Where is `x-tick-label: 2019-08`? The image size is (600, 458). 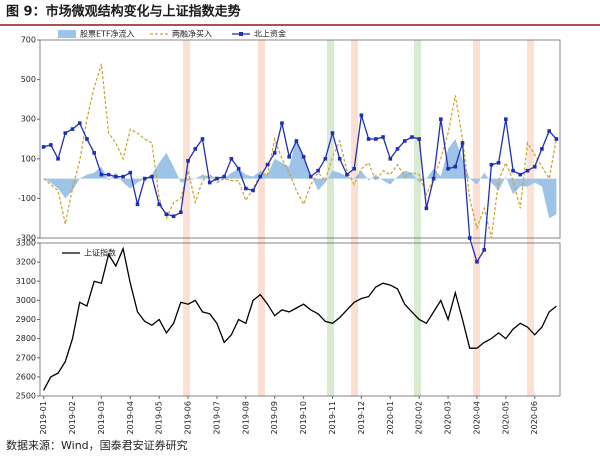
x-tick-label: 2019-08 is located at coordinates (245, 417).